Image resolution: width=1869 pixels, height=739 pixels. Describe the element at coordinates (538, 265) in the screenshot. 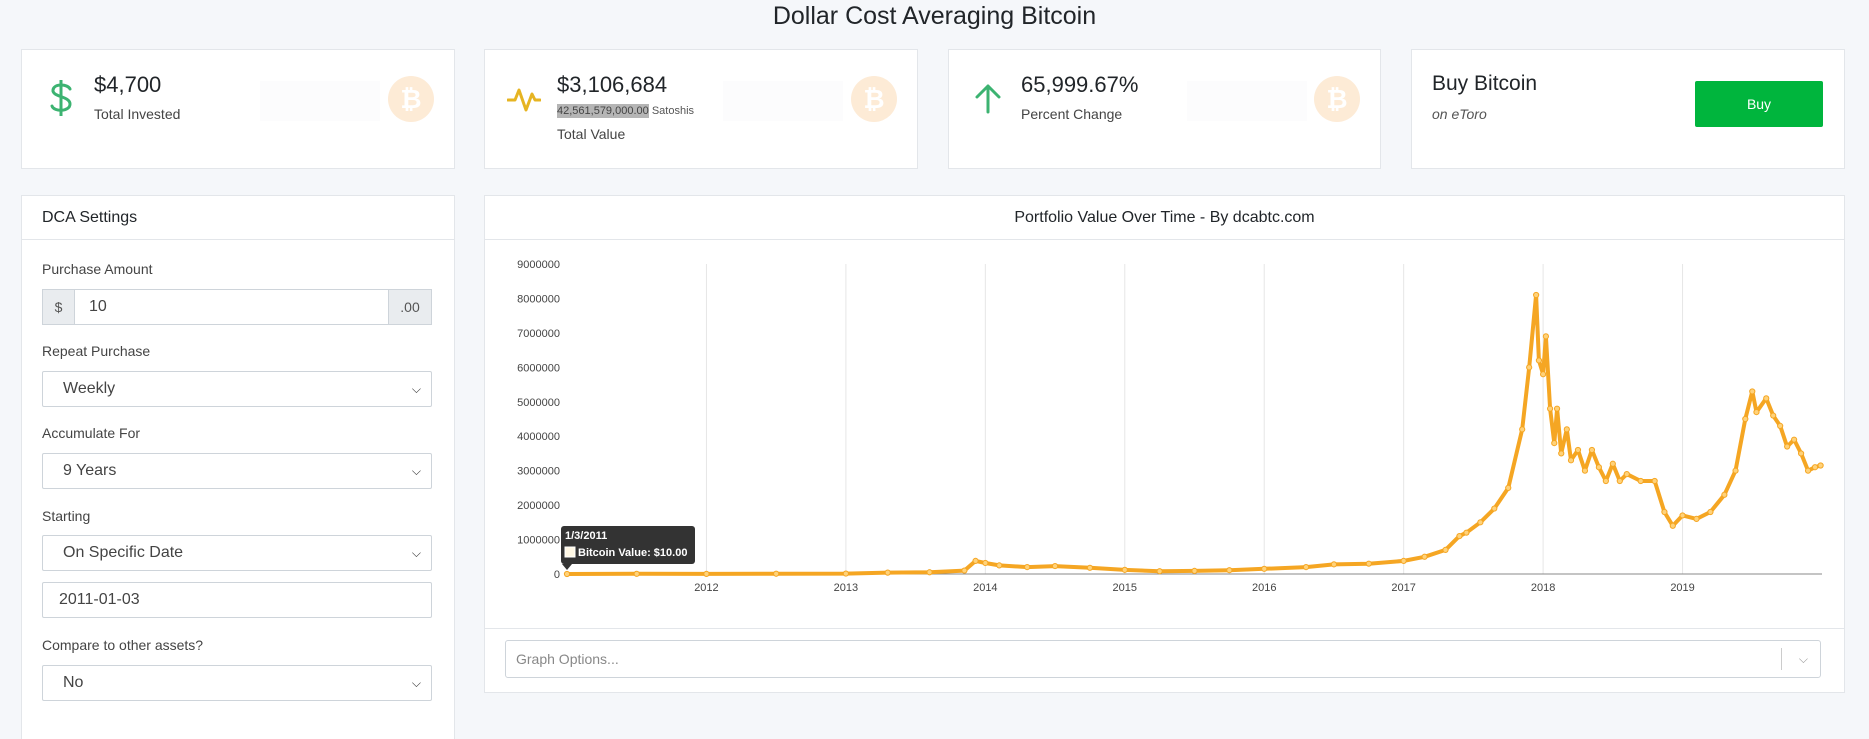

I see `y-tick-label: 9000000` at that location.